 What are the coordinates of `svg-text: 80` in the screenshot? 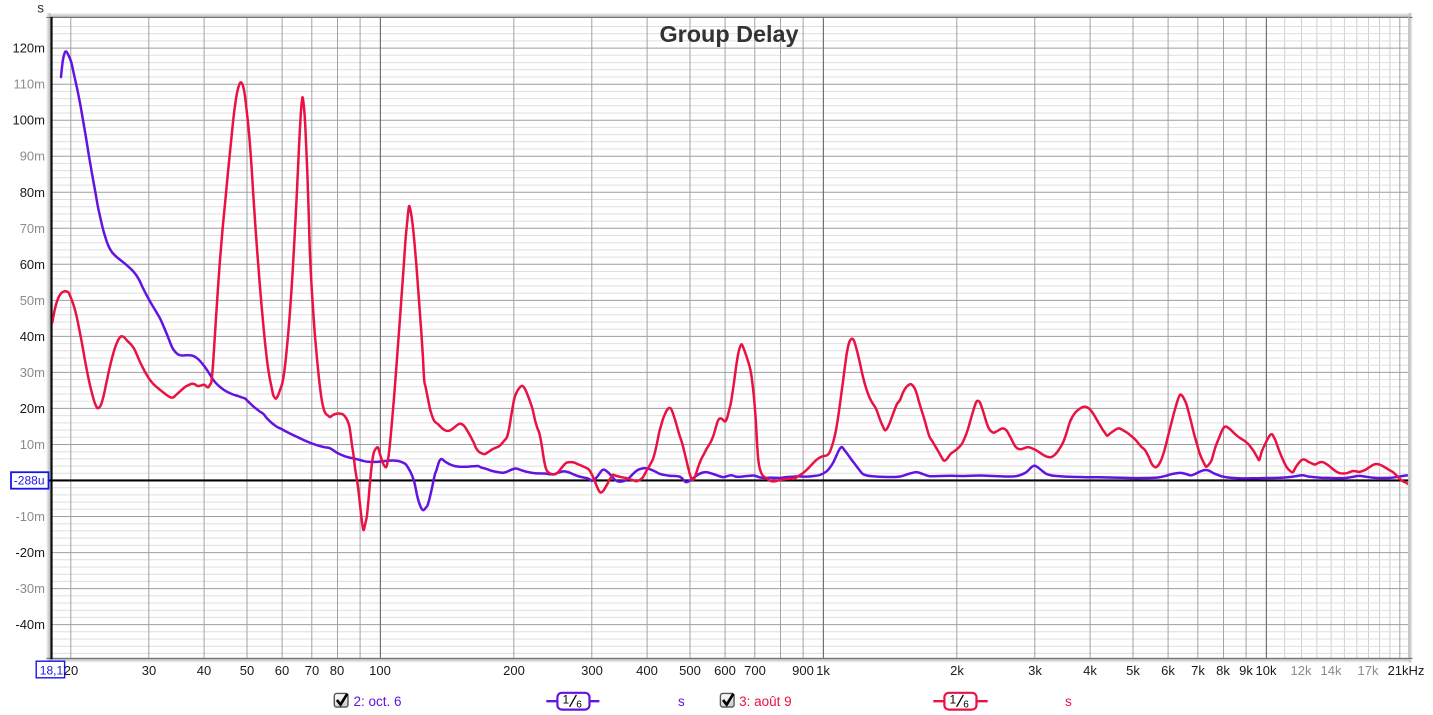 It's located at (337, 670).